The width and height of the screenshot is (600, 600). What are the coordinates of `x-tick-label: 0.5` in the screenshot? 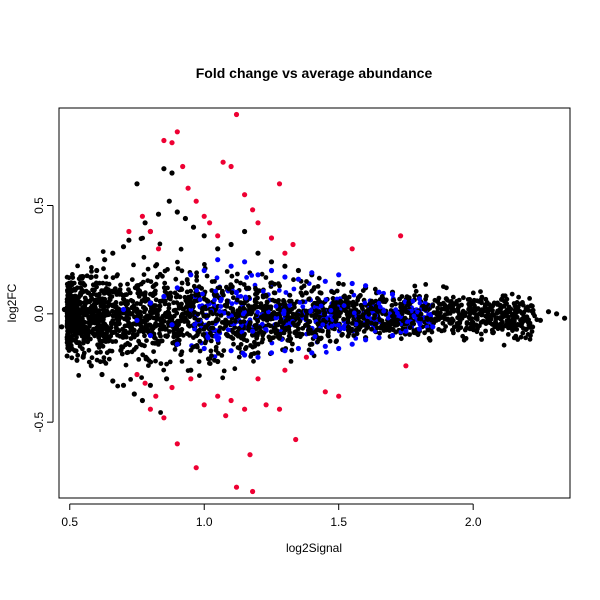 It's located at (69, 522).